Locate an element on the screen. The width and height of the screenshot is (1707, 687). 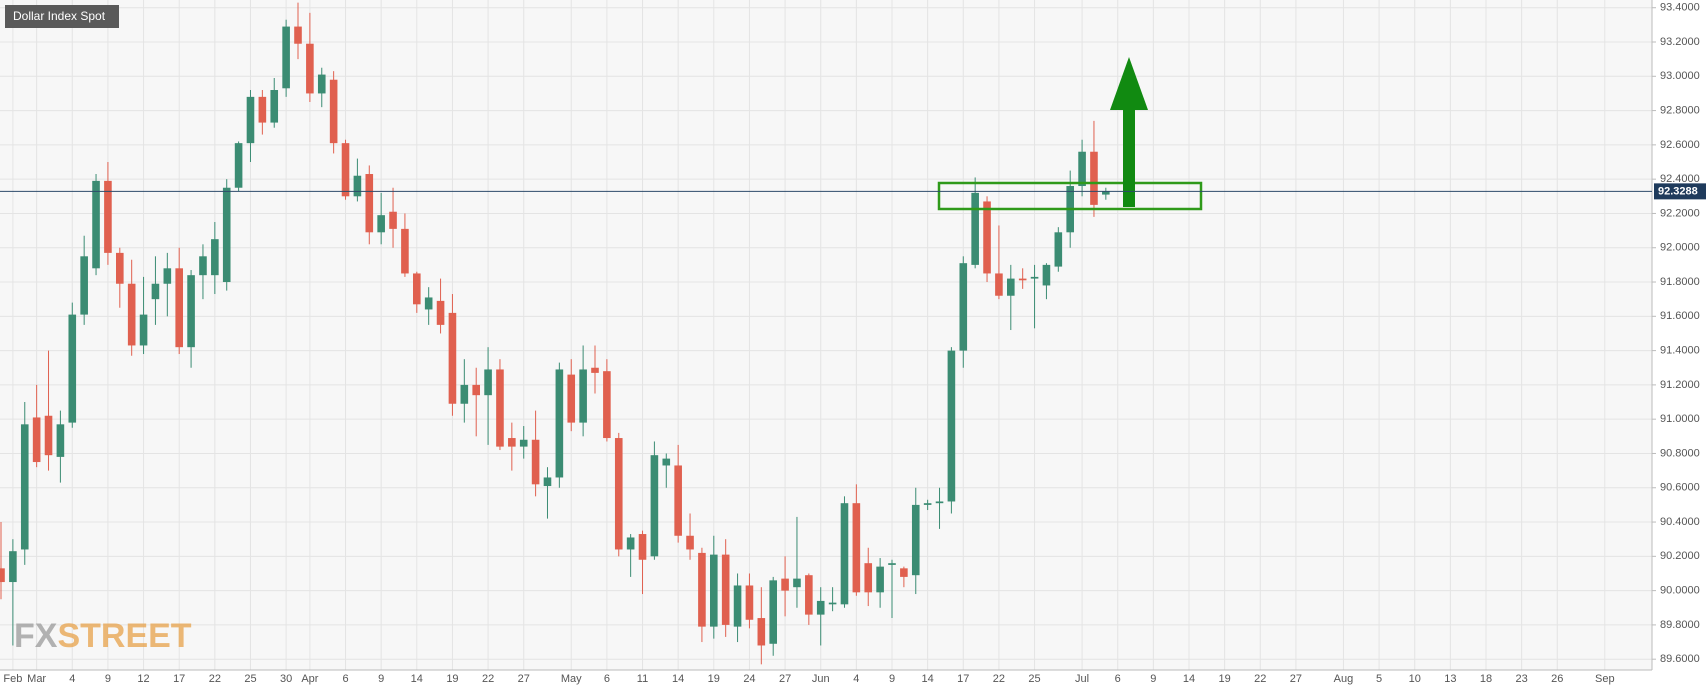
y-tick-label: 89.6000 is located at coordinates (1680, 659).